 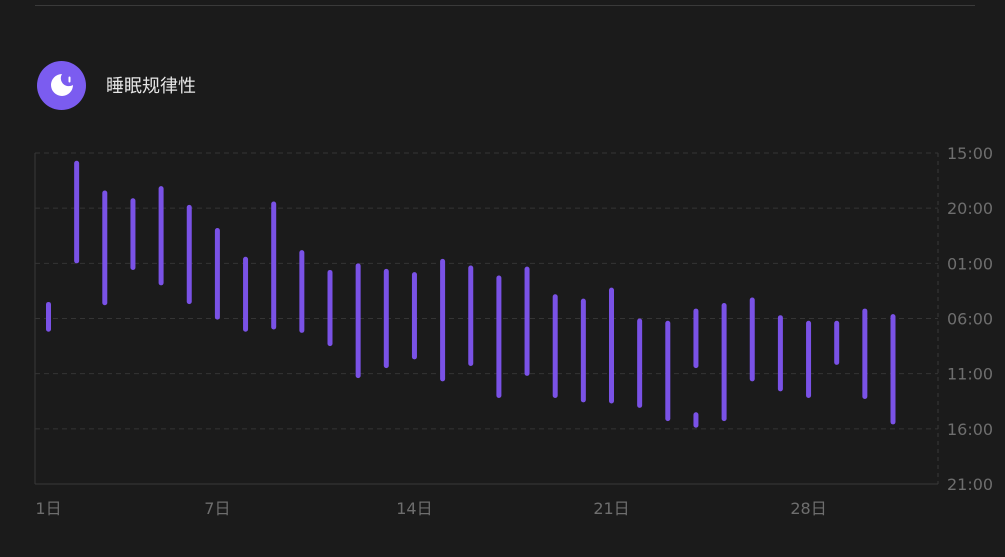 What do you see at coordinates (48, 508) in the screenshot?
I see `x-tick-label: 1日` at bounding box center [48, 508].